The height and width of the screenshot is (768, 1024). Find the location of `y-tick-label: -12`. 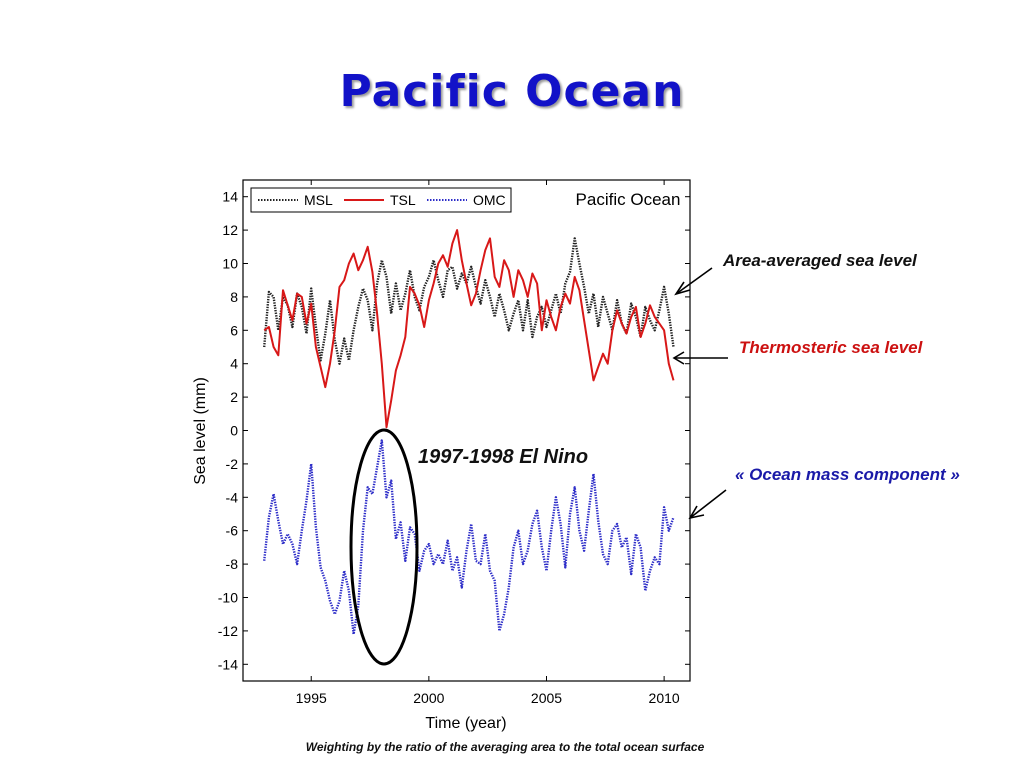

y-tick-label: -12 is located at coordinates (228, 631).